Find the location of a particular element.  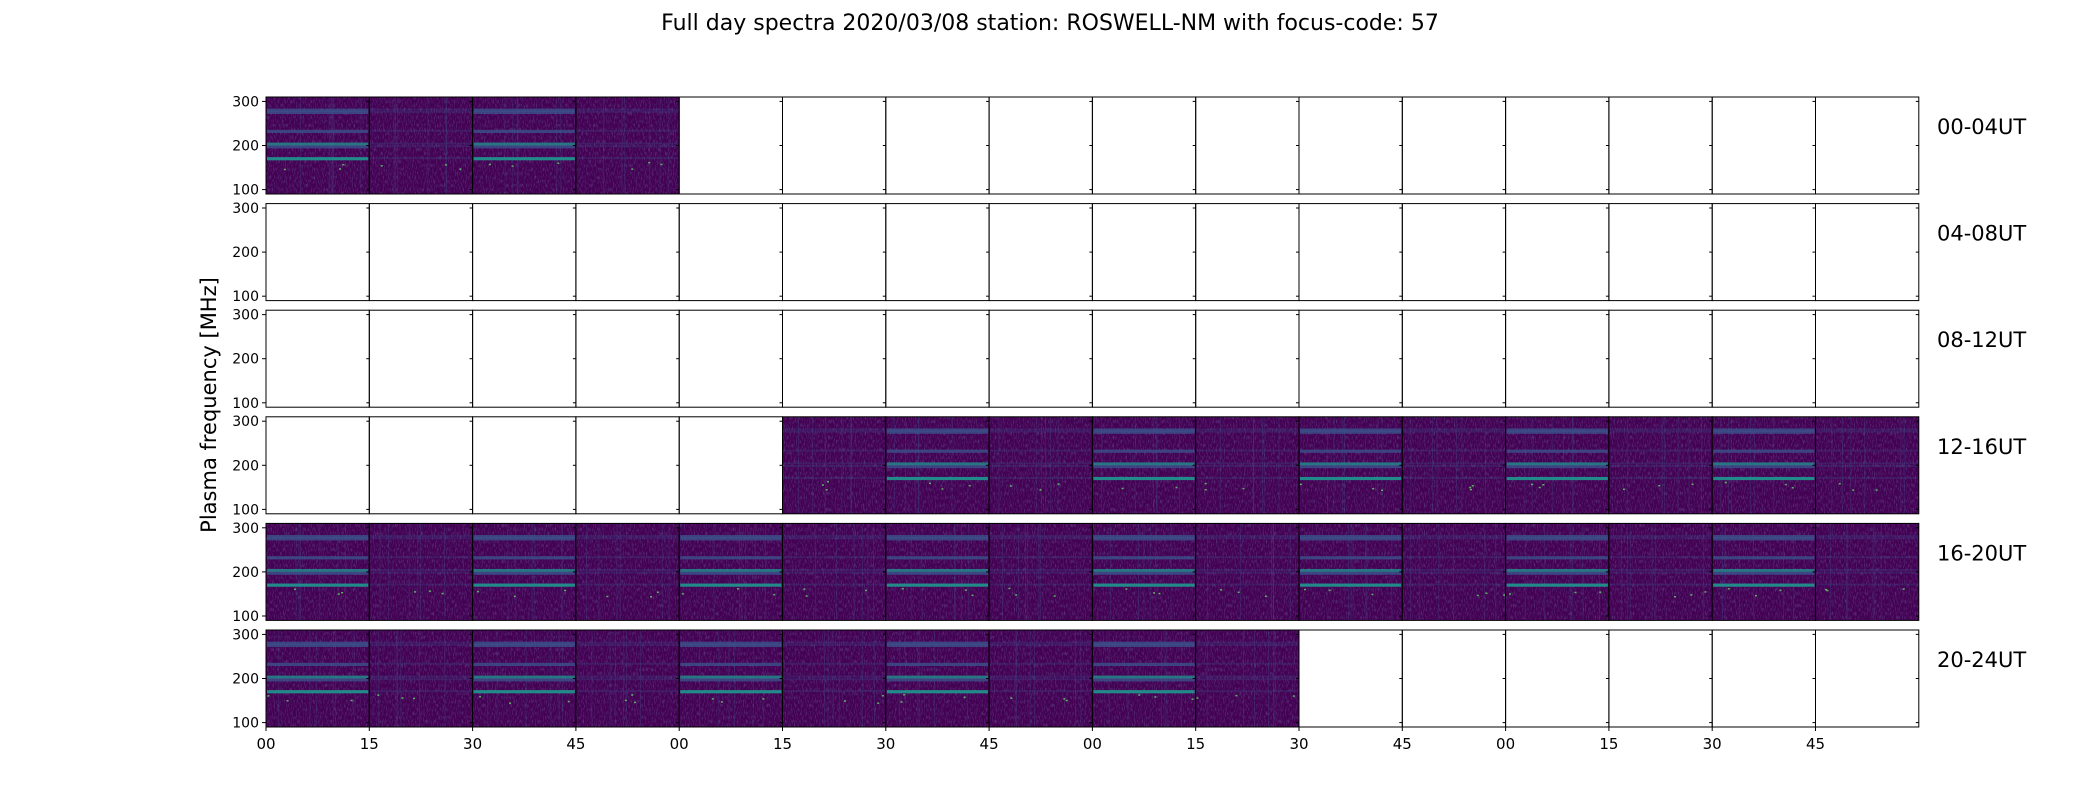

y-axis-label: Plasma frequency [MHz] is located at coordinates (209, 405).